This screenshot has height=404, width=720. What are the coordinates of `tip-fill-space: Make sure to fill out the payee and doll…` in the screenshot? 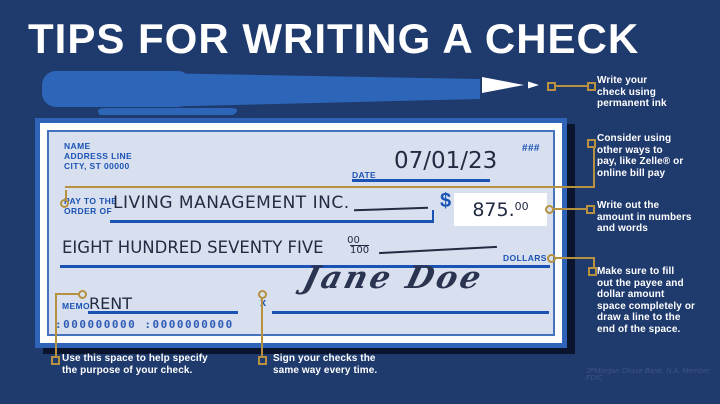 It's located at (646, 300).